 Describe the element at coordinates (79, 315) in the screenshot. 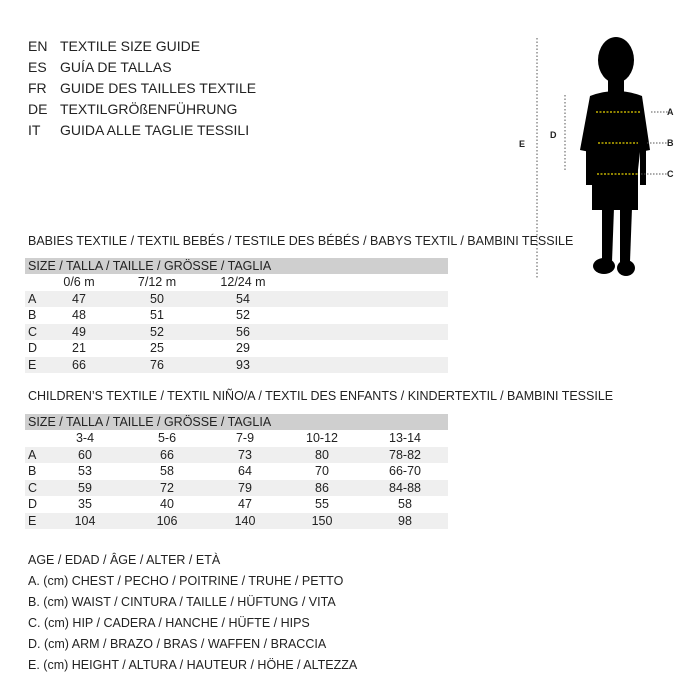

I see `table-cell: 48` at that location.